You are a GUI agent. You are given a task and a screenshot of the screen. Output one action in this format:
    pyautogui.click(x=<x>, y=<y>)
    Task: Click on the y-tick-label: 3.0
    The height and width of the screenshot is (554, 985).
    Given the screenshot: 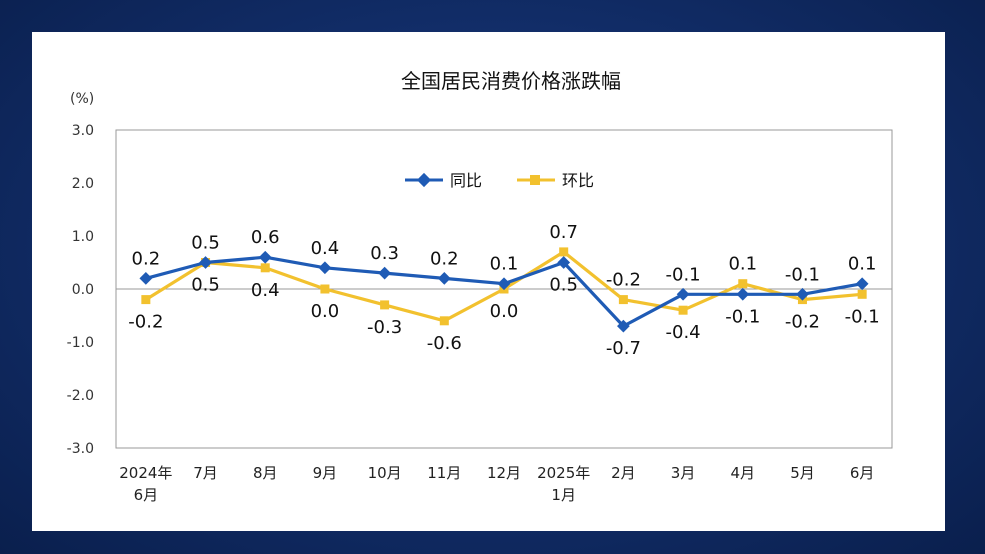 What is the action you would take?
    pyautogui.click(x=83, y=131)
    